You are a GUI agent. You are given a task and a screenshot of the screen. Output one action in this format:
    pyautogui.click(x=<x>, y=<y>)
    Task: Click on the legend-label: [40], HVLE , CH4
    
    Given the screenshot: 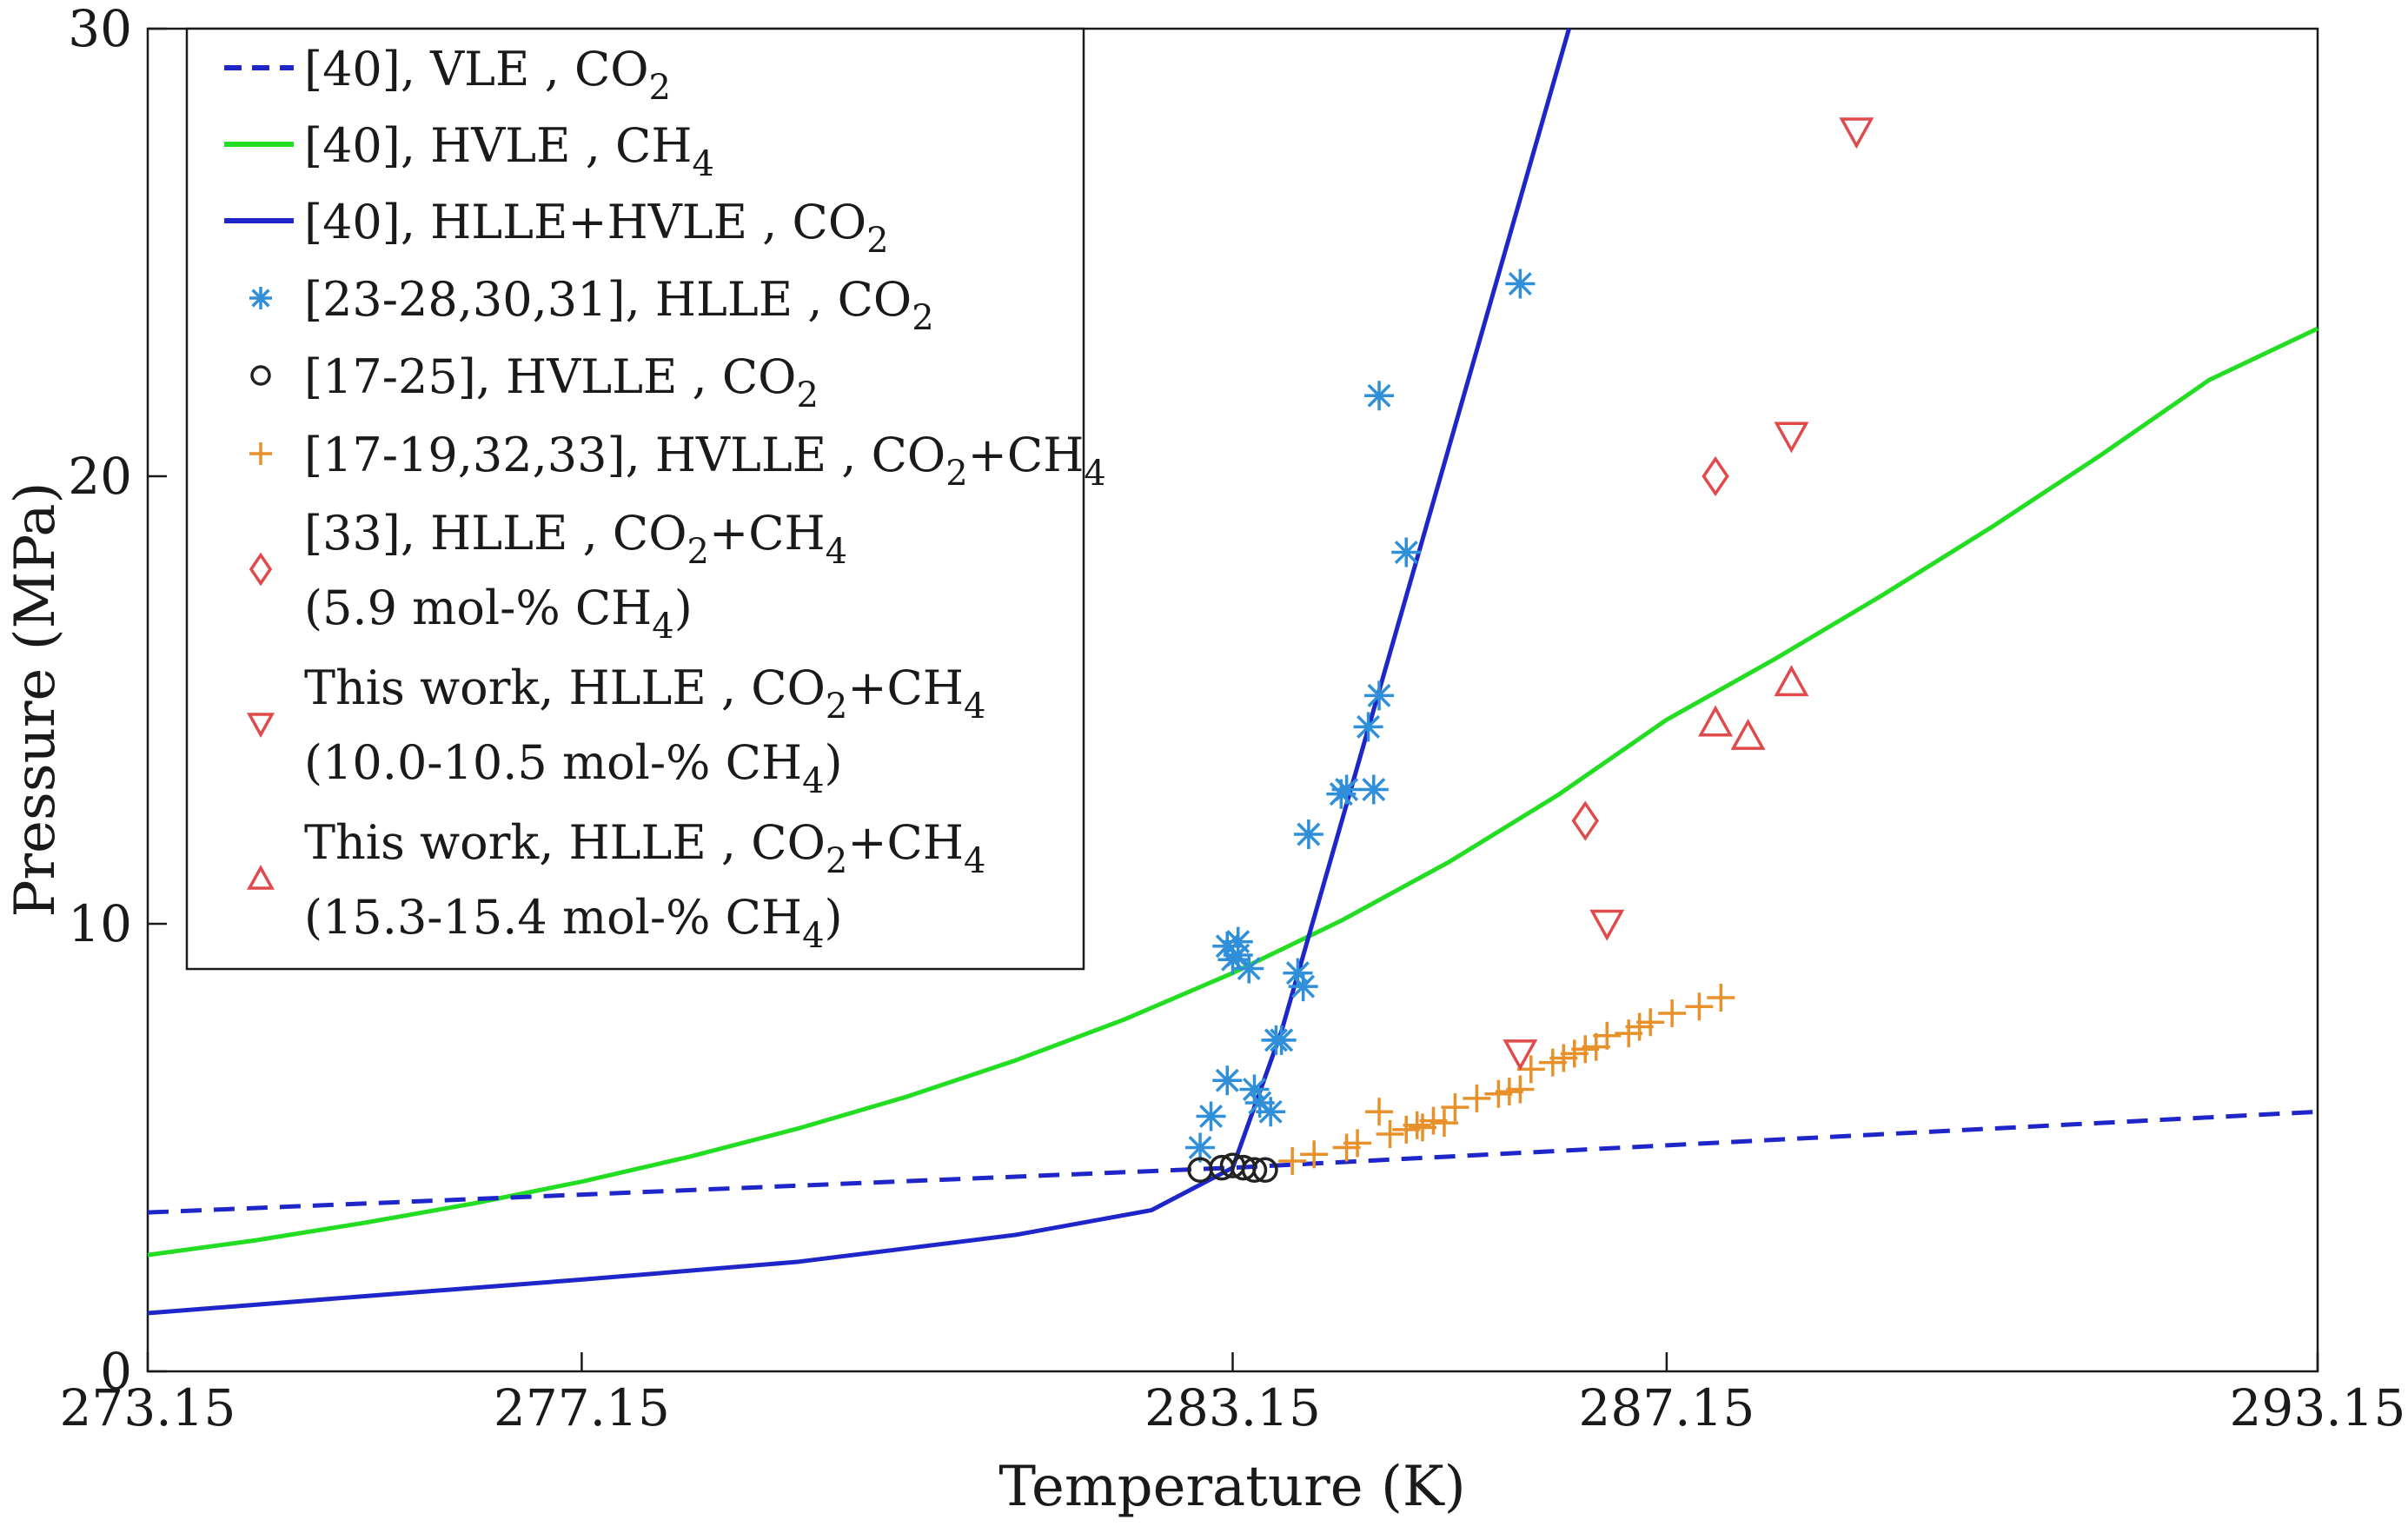 What is the action you would take?
    pyautogui.click(x=509, y=151)
    